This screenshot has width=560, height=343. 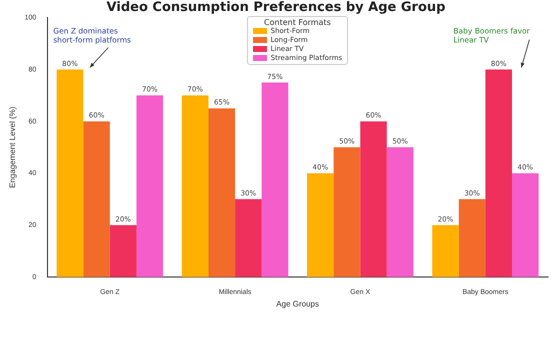 I want to click on x-axis-title: Age Groups, so click(x=297, y=303).